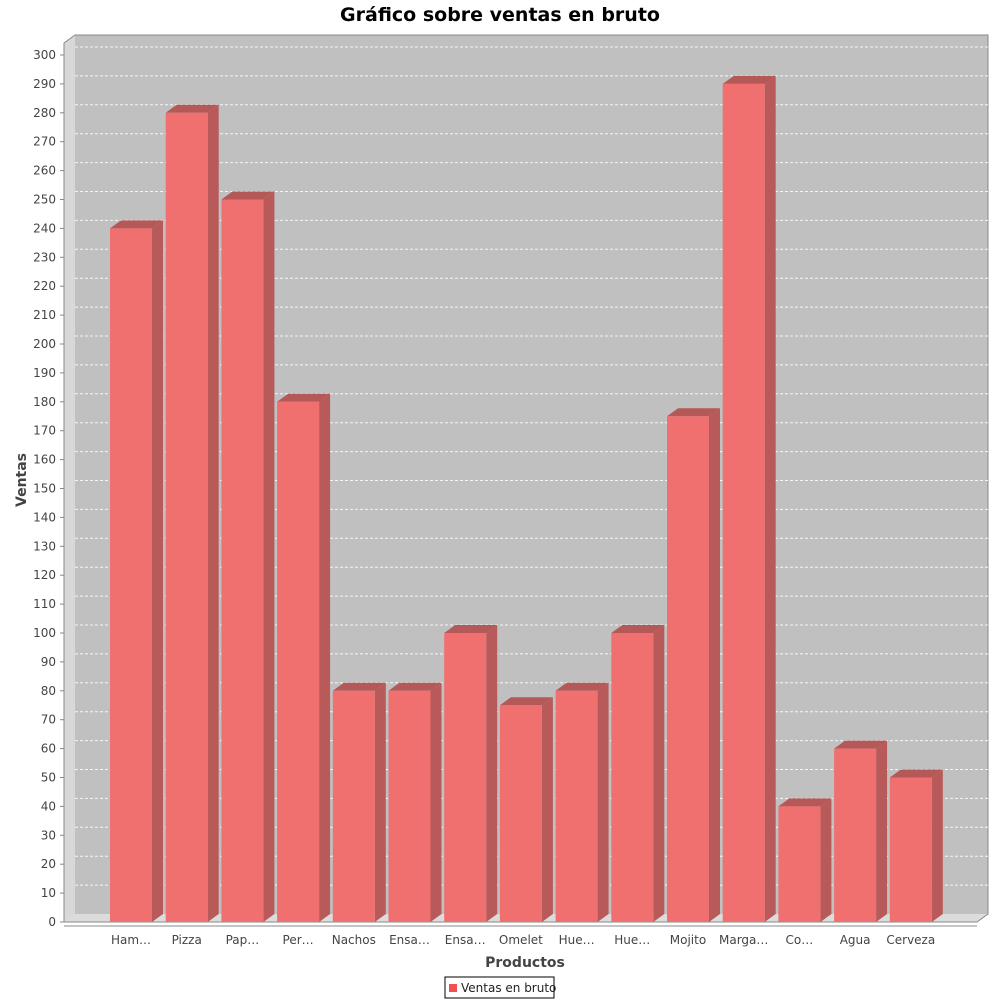  Describe the element at coordinates (48, 893) in the screenshot. I see `y-tick-label: 10` at that location.